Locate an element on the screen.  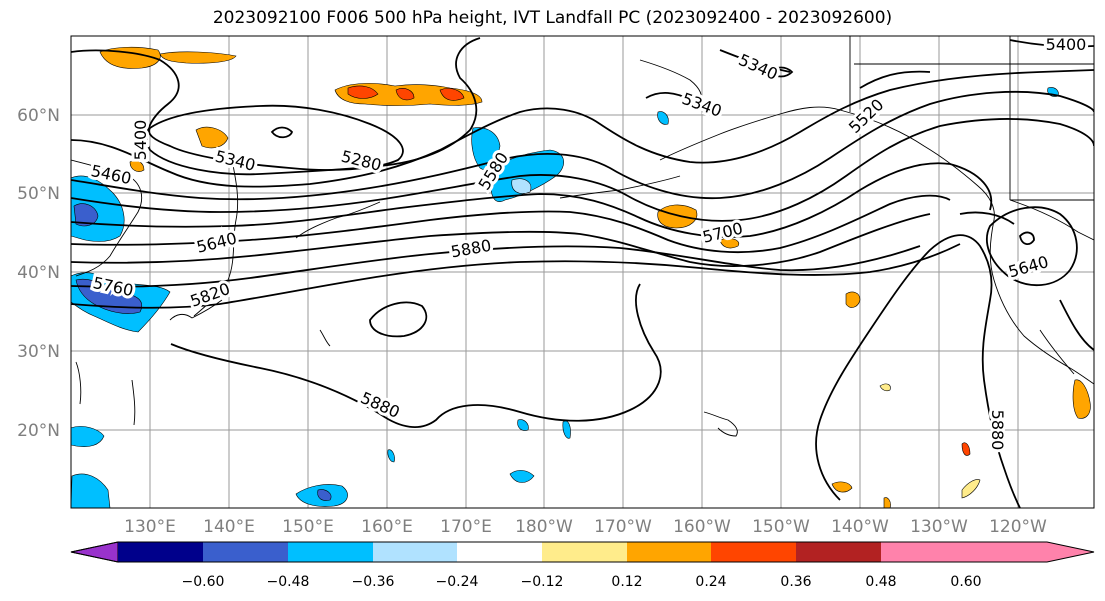
lon-label: 140°E is located at coordinates (229, 527).